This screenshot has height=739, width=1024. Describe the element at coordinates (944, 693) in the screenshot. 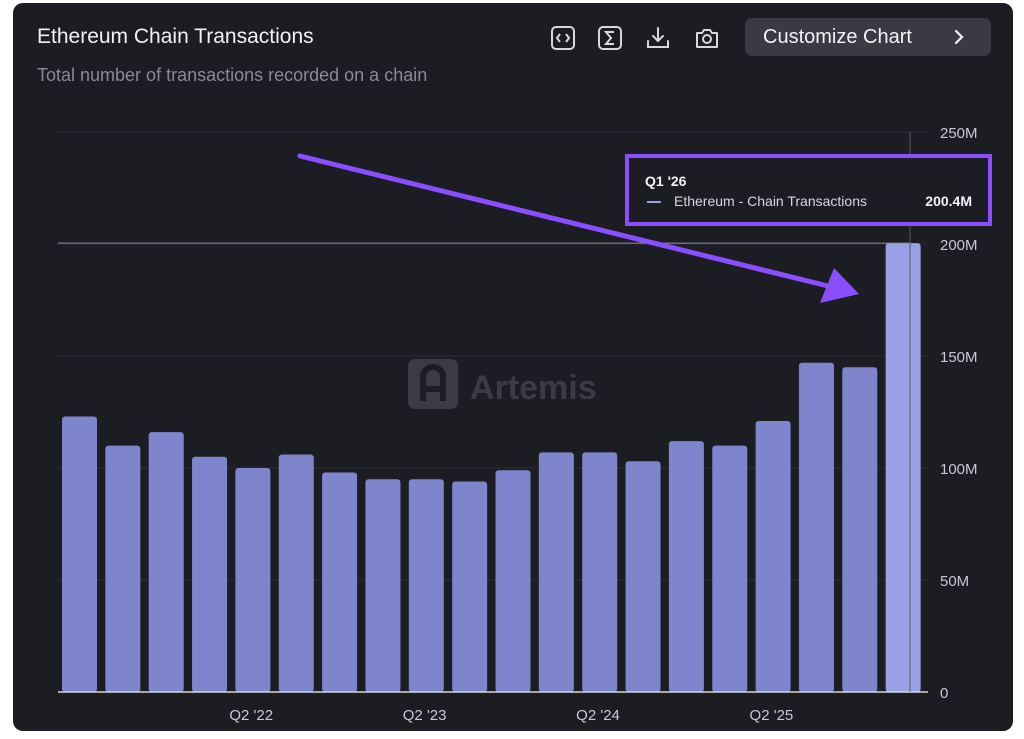

I see `y-tick-label: 0` at that location.